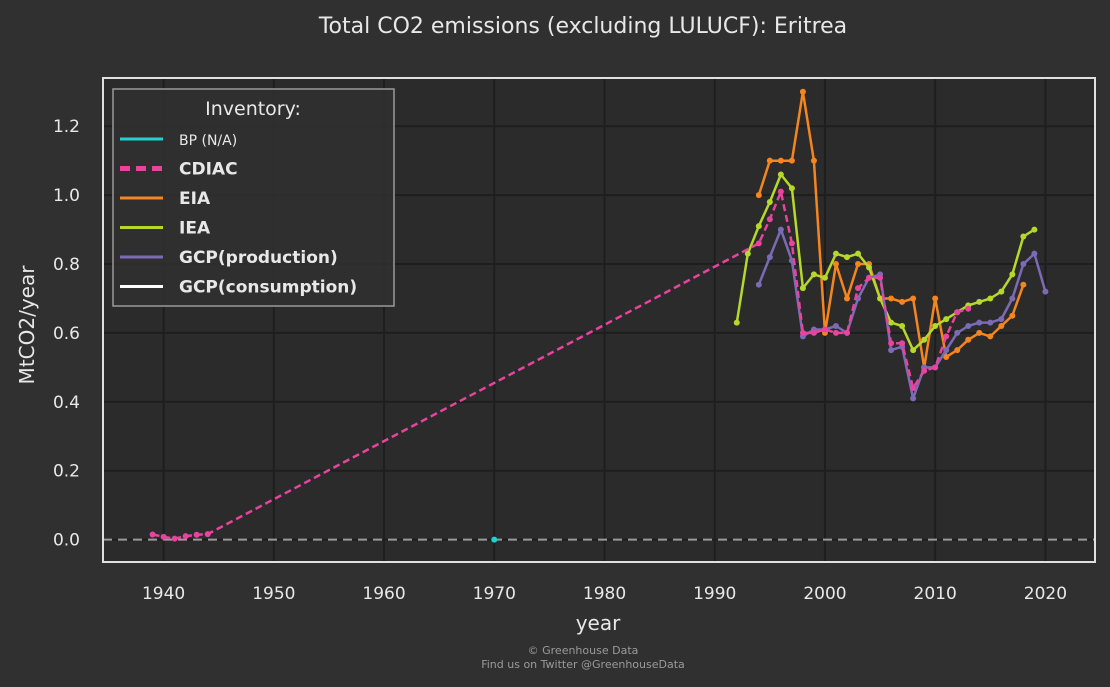 This screenshot has height=687, width=1110. What do you see at coordinates (66, 403) in the screenshot?
I see `y-tick-label-0.4: 0.4` at bounding box center [66, 403].